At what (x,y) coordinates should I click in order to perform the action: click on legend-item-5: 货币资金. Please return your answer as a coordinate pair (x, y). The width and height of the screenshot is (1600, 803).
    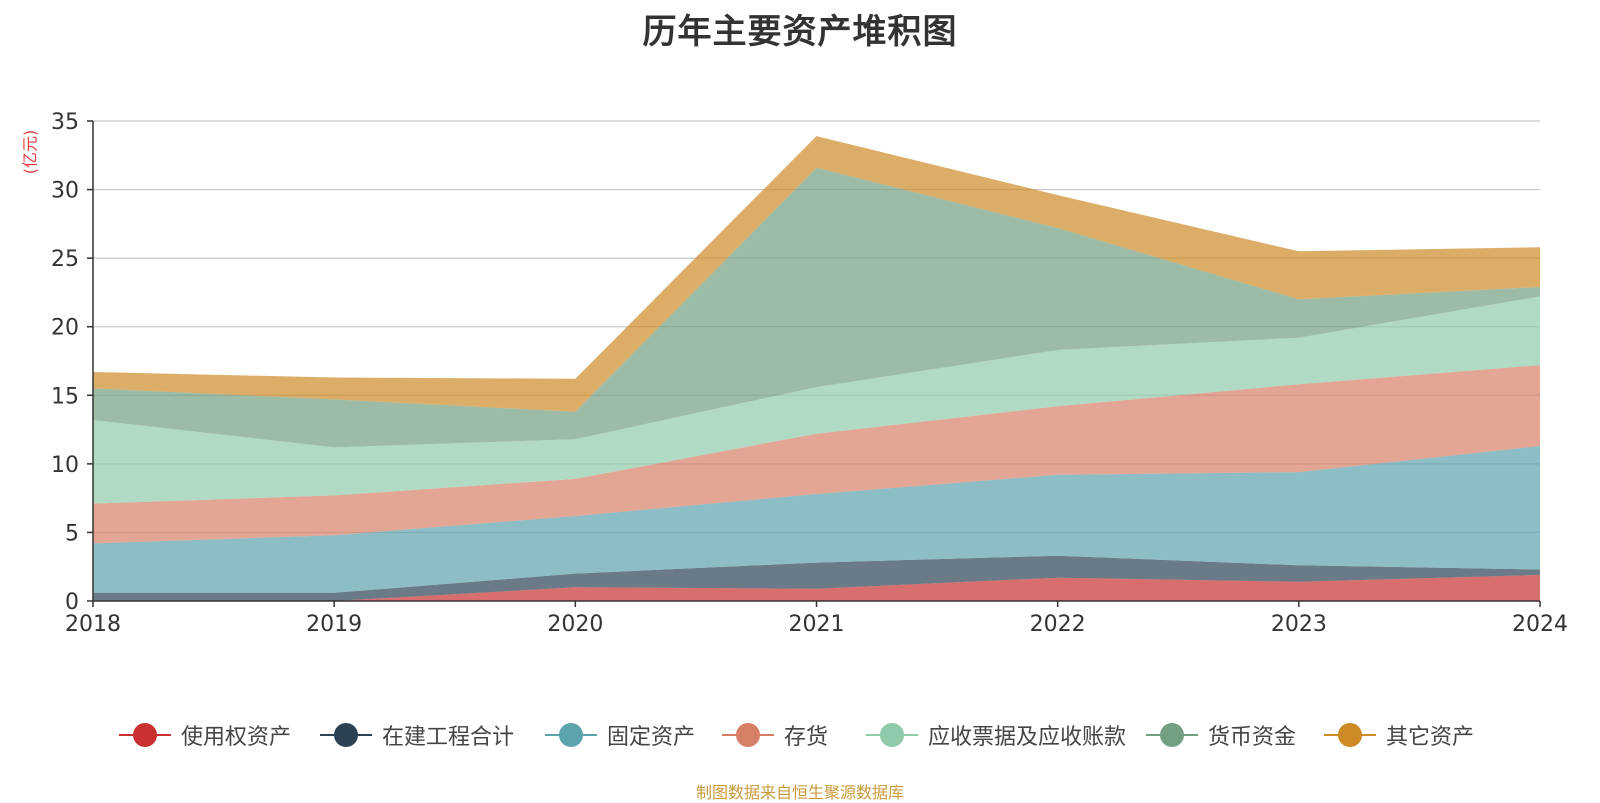
    Looking at the image, I should click on (1221, 735).